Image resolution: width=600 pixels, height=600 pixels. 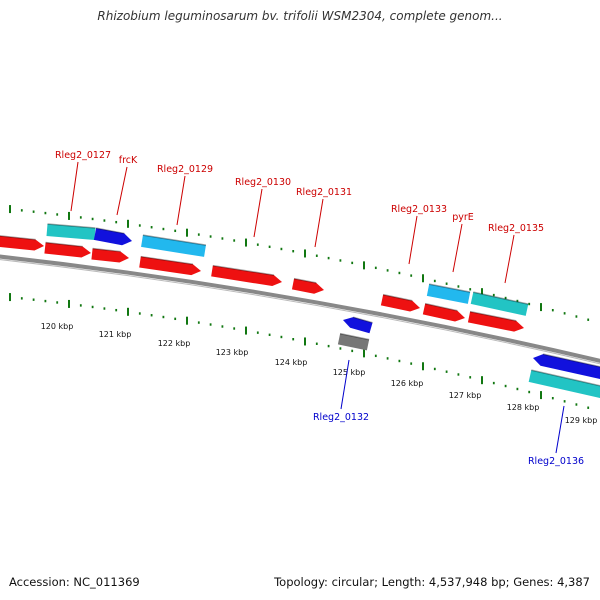 I want to click on gene-label-forward: Rleg2_0135, so click(x=516, y=228).